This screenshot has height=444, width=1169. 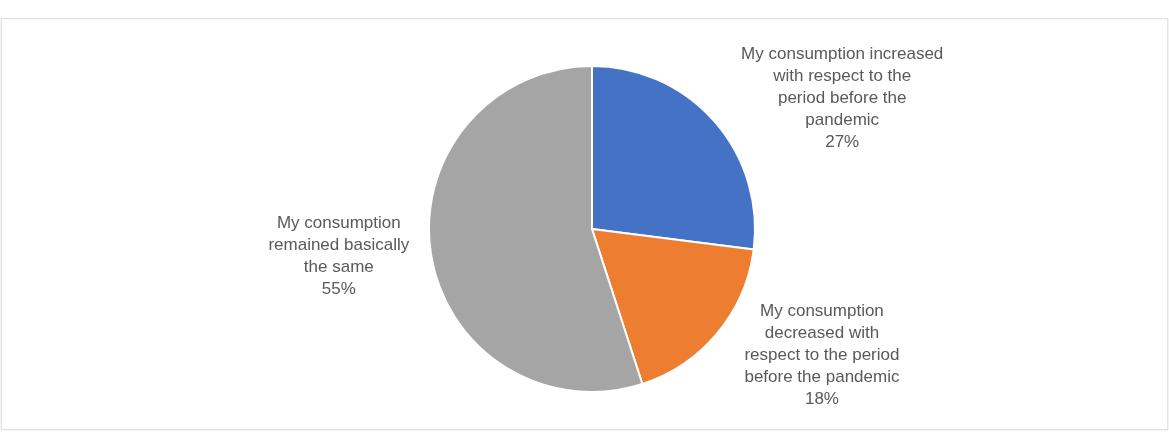 I want to click on data-label: 18%, so click(x=821, y=399).